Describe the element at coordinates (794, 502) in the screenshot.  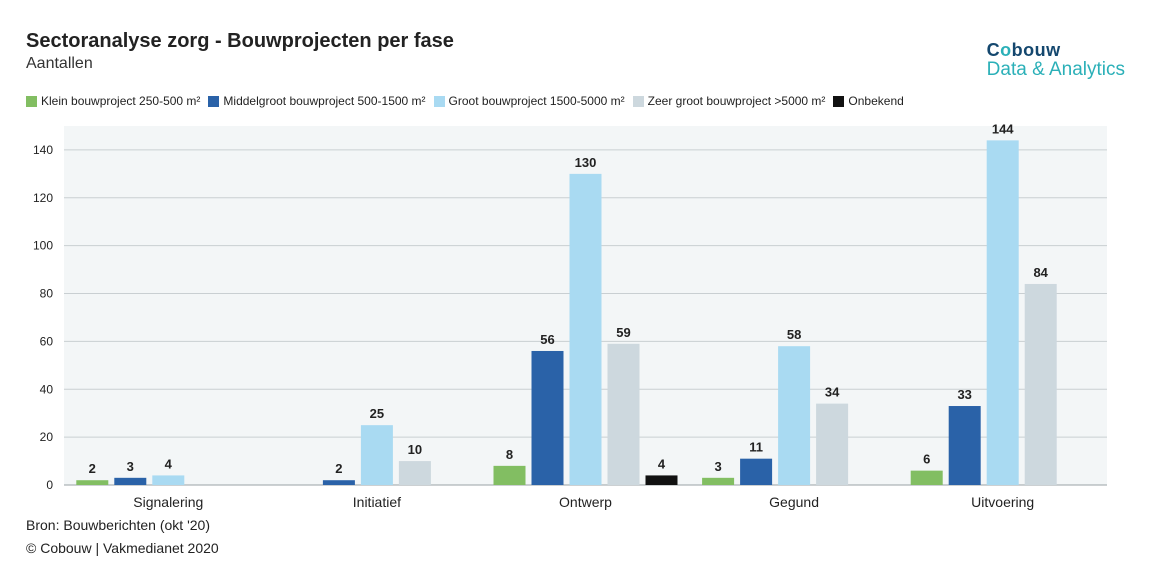
I see `x-tick-label-3: Gegund` at that location.